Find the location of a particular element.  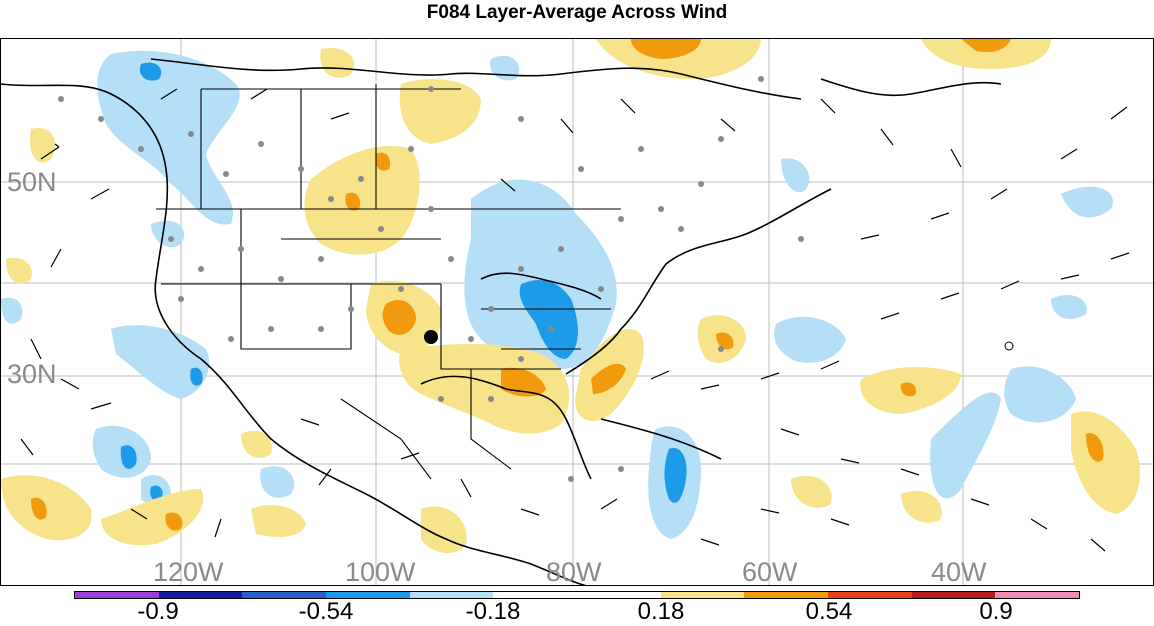

lon-label-100w: 100W is located at coordinates (380, 571).